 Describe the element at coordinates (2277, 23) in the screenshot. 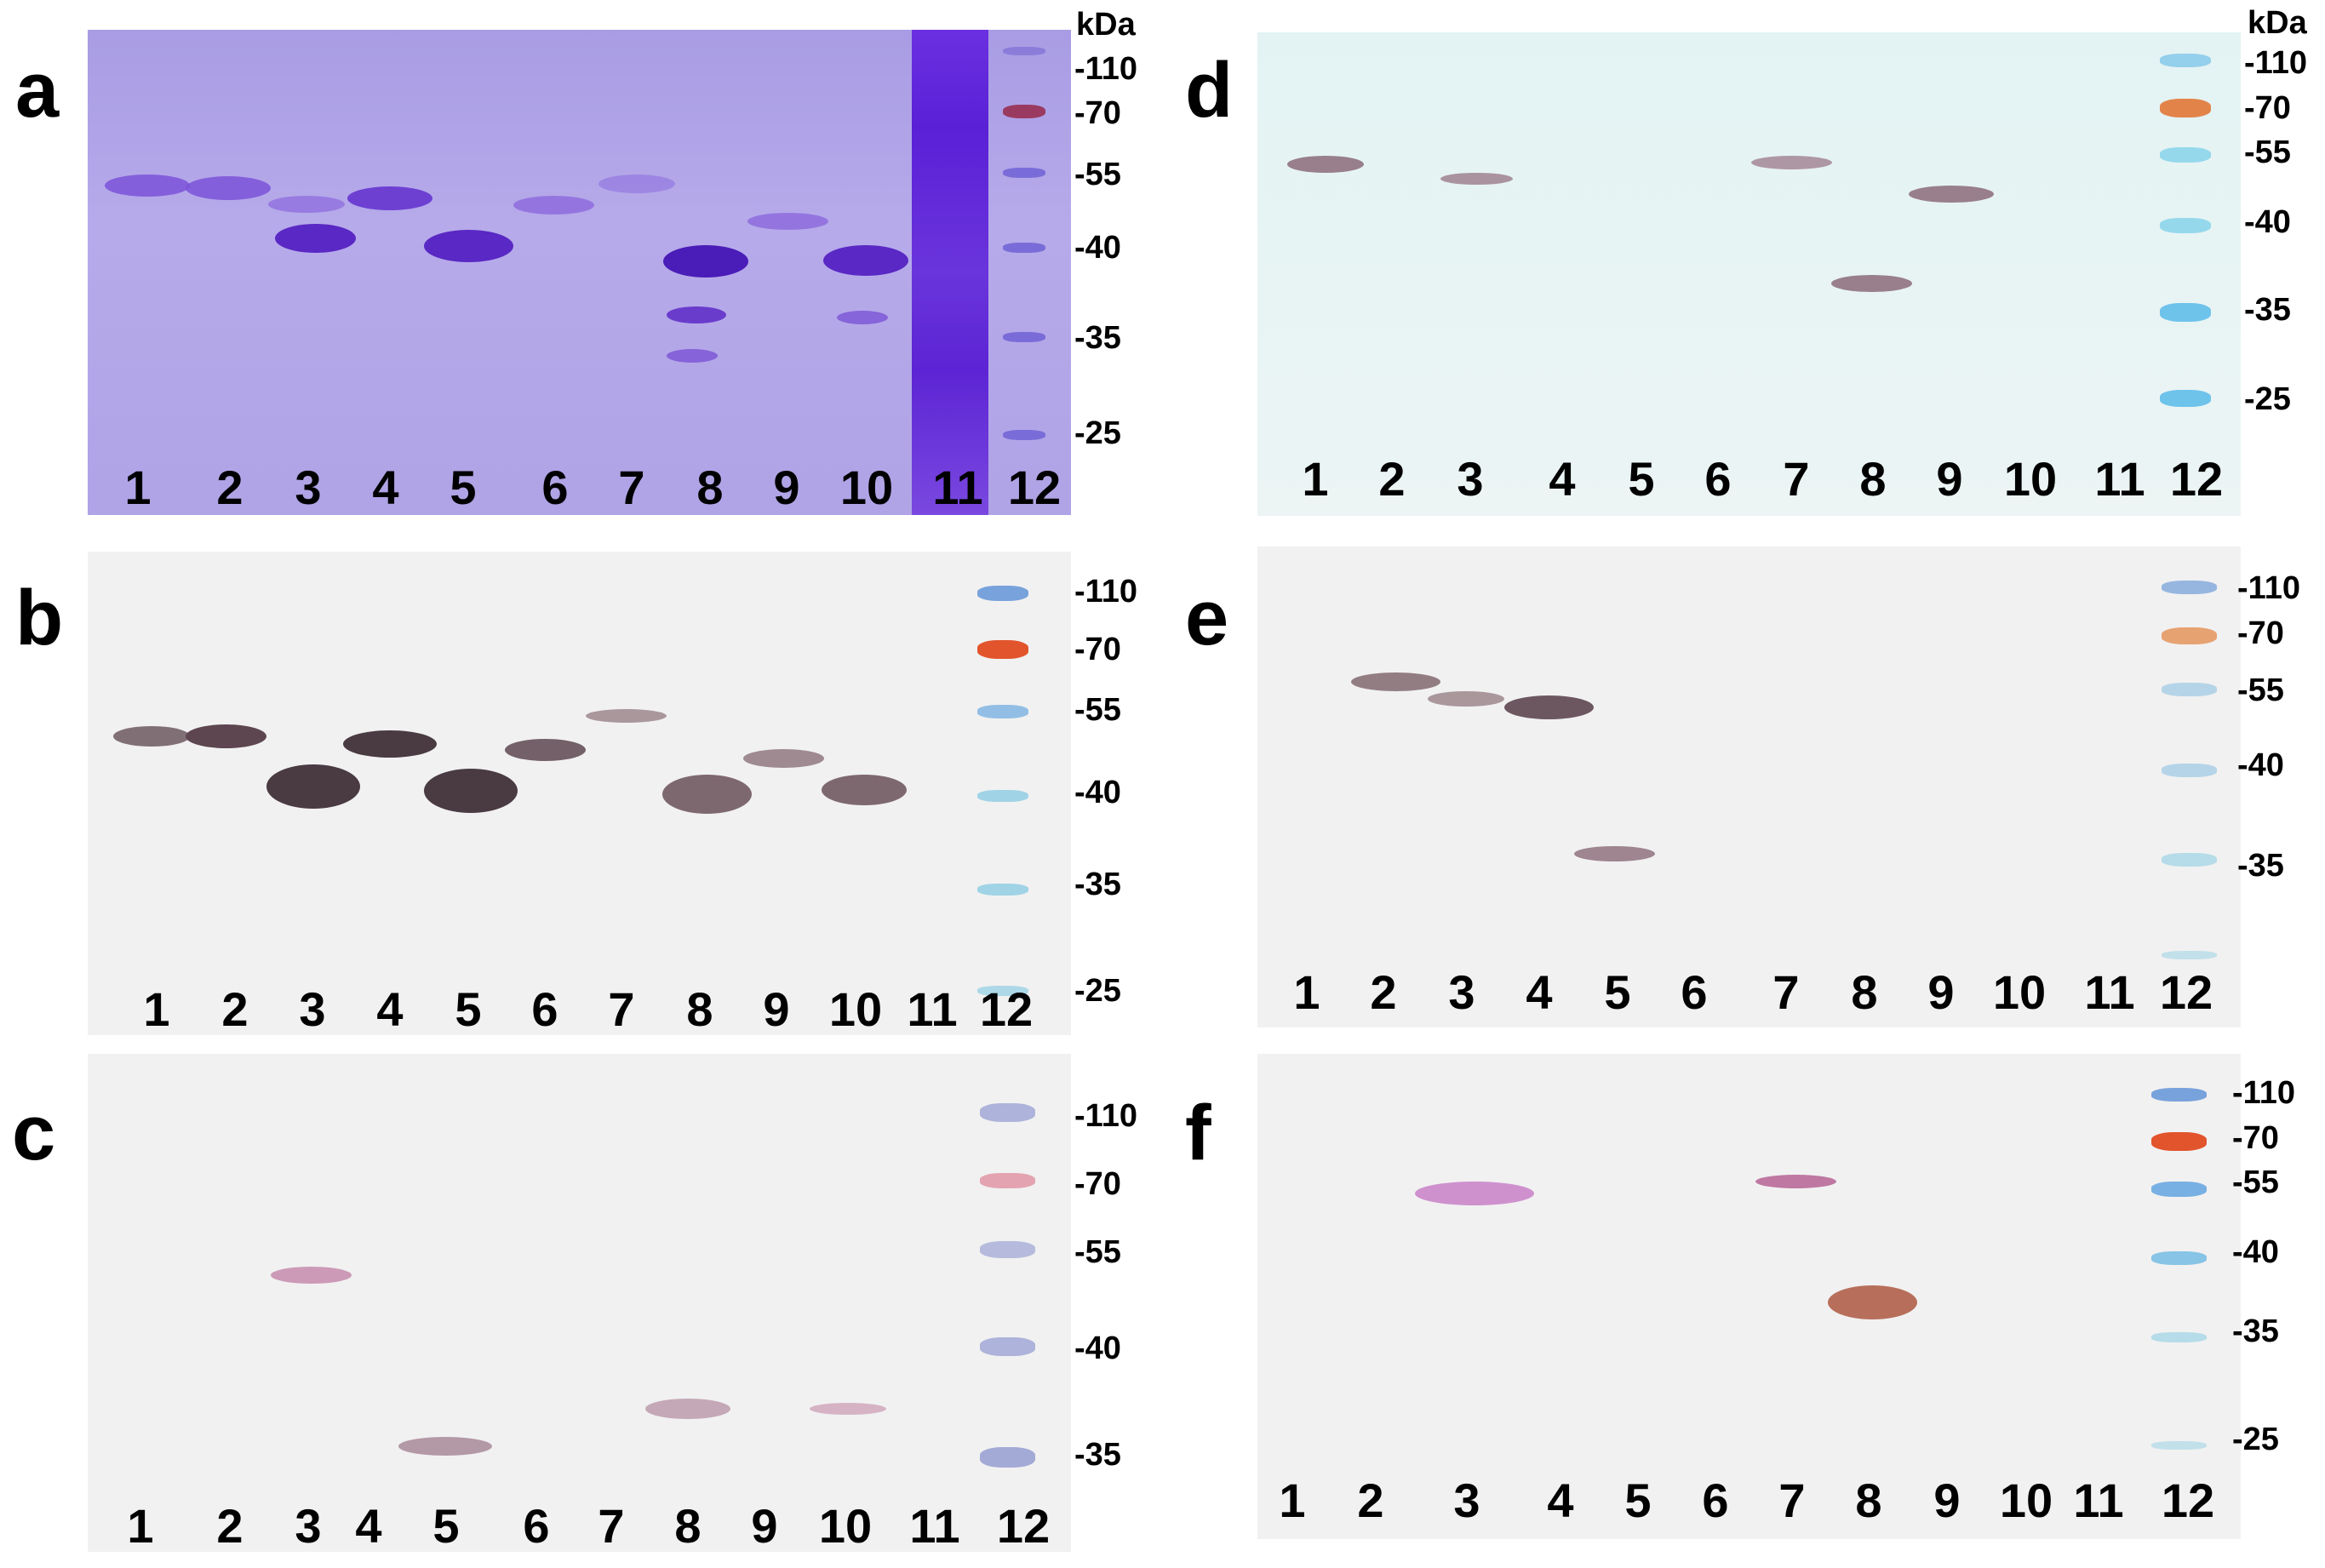

I see `units-label: kDa` at that location.